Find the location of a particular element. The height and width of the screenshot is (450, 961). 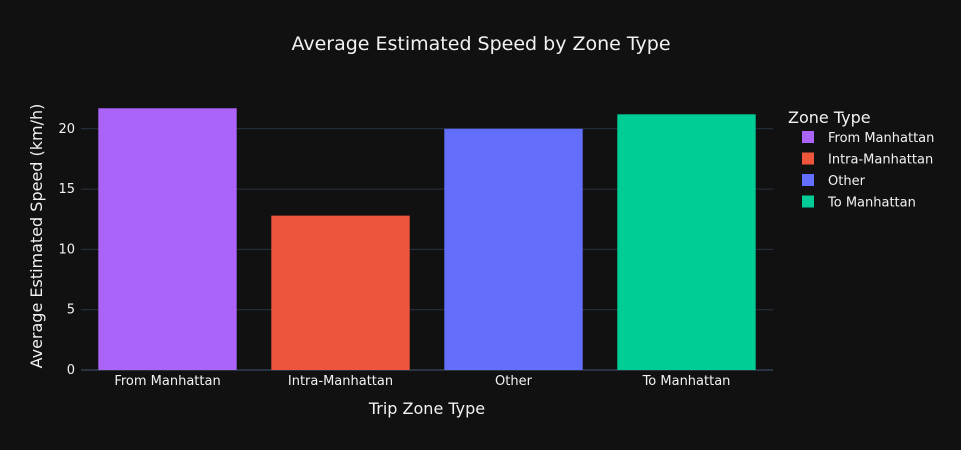

bar-from-manhattan is located at coordinates (167, 239).